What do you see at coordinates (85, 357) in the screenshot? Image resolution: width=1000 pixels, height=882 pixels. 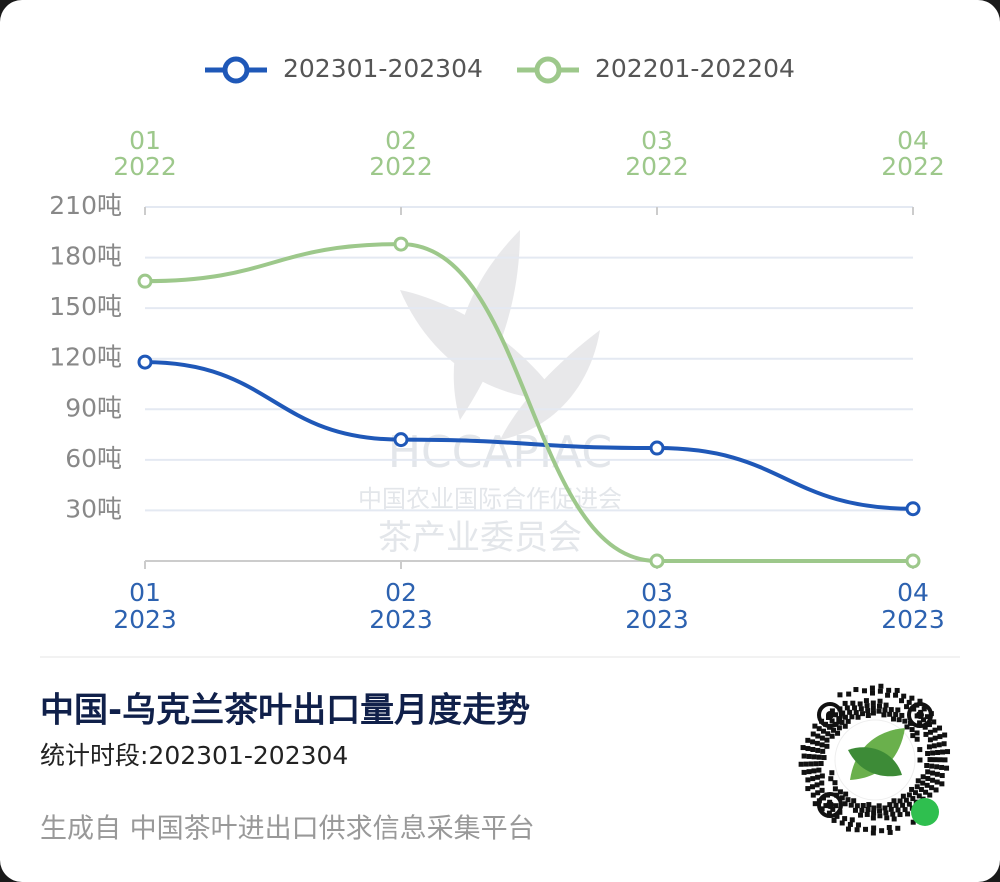 I see `y-tick-label: 120吨` at bounding box center [85, 357].